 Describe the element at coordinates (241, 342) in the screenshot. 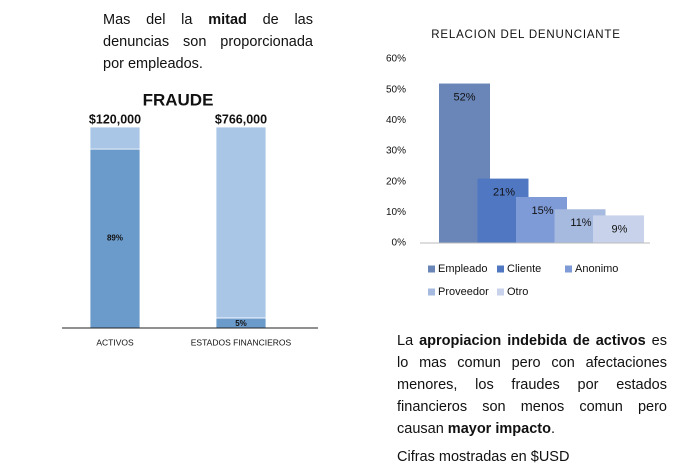

I see `x-tick-label: ESTADOS FINANCIEROS` at that location.